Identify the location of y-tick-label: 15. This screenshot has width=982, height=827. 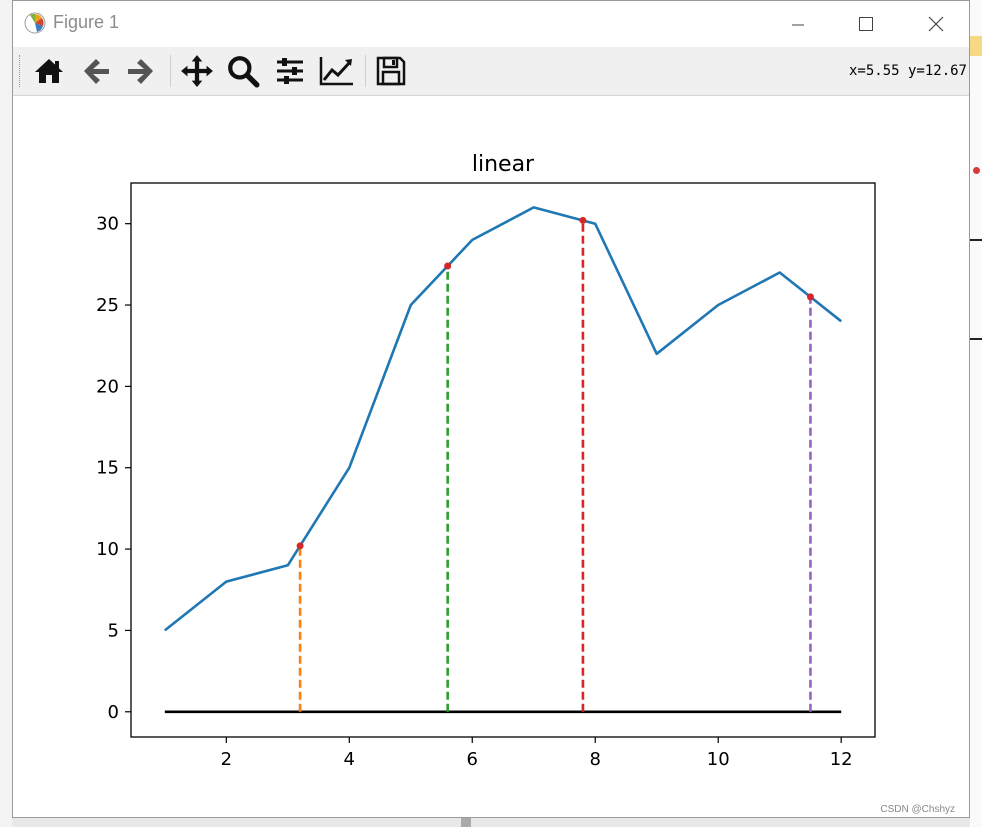
(107, 468).